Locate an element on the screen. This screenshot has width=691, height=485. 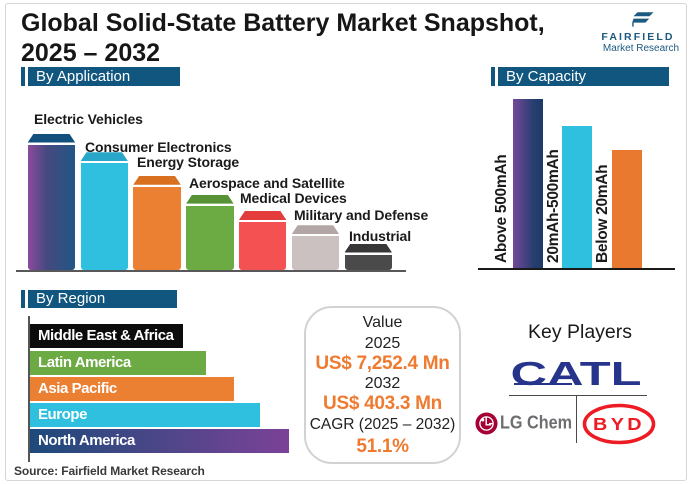
svg-text: BYD is located at coordinates (619, 424).